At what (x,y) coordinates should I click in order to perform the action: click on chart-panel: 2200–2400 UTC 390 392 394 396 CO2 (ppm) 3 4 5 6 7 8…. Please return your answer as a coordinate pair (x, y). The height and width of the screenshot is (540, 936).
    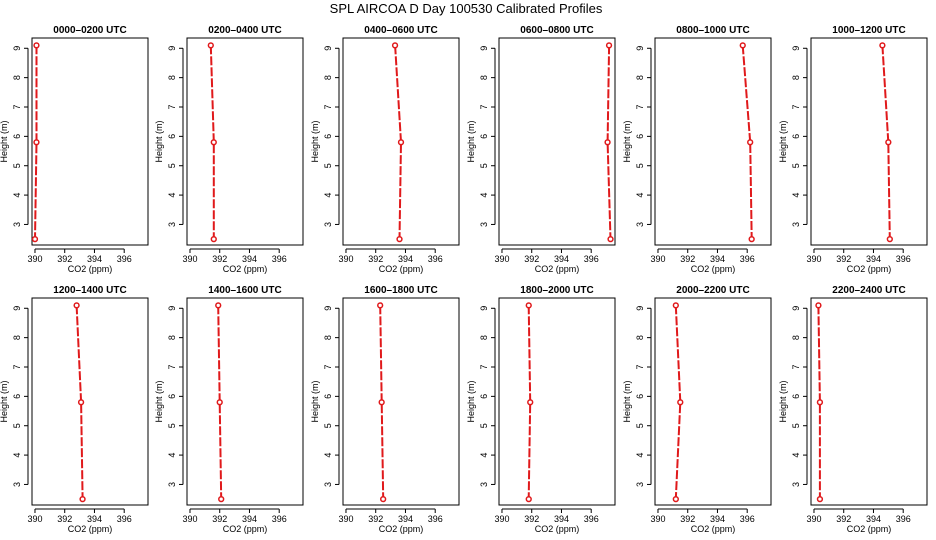
    Looking at the image, I should click on (853, 409).